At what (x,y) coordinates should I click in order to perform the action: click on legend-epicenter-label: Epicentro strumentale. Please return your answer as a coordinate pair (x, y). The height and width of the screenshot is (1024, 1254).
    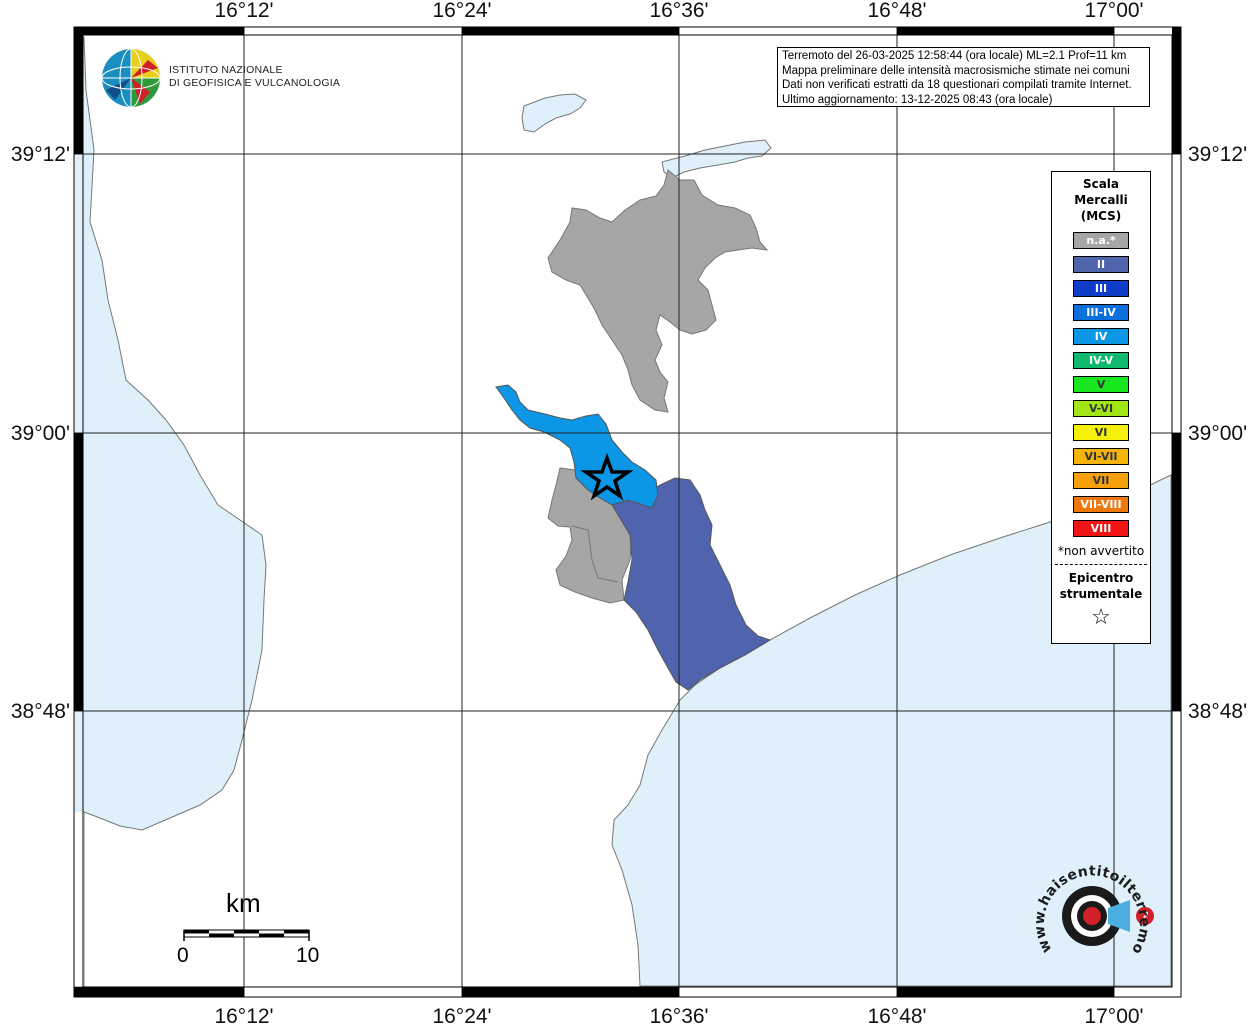
    Looking at the image, I should click on (1101, 586).